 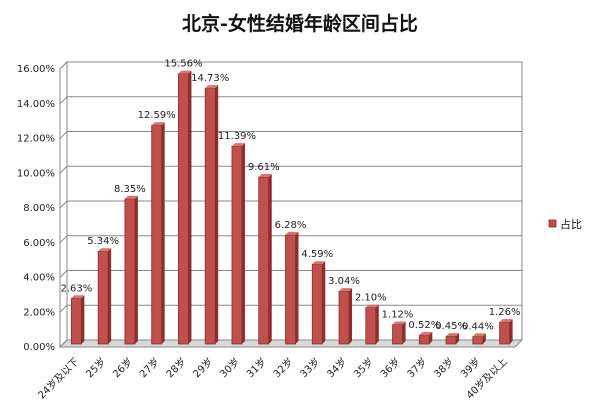 What do you see at coordinates (256, 367) in the screenshot?
I see `x-tick-label: 31岁` at bounding box center [256, 367].